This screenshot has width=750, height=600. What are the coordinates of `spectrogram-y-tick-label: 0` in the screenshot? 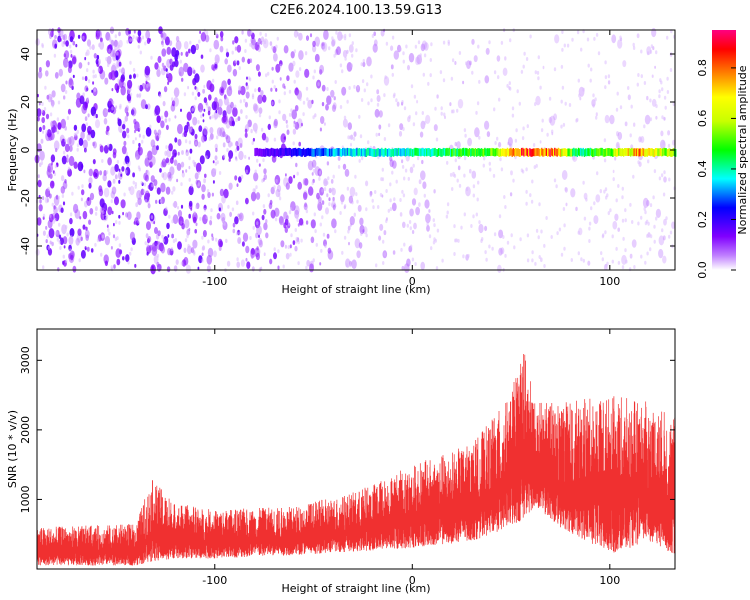 It's located at (25, 150).